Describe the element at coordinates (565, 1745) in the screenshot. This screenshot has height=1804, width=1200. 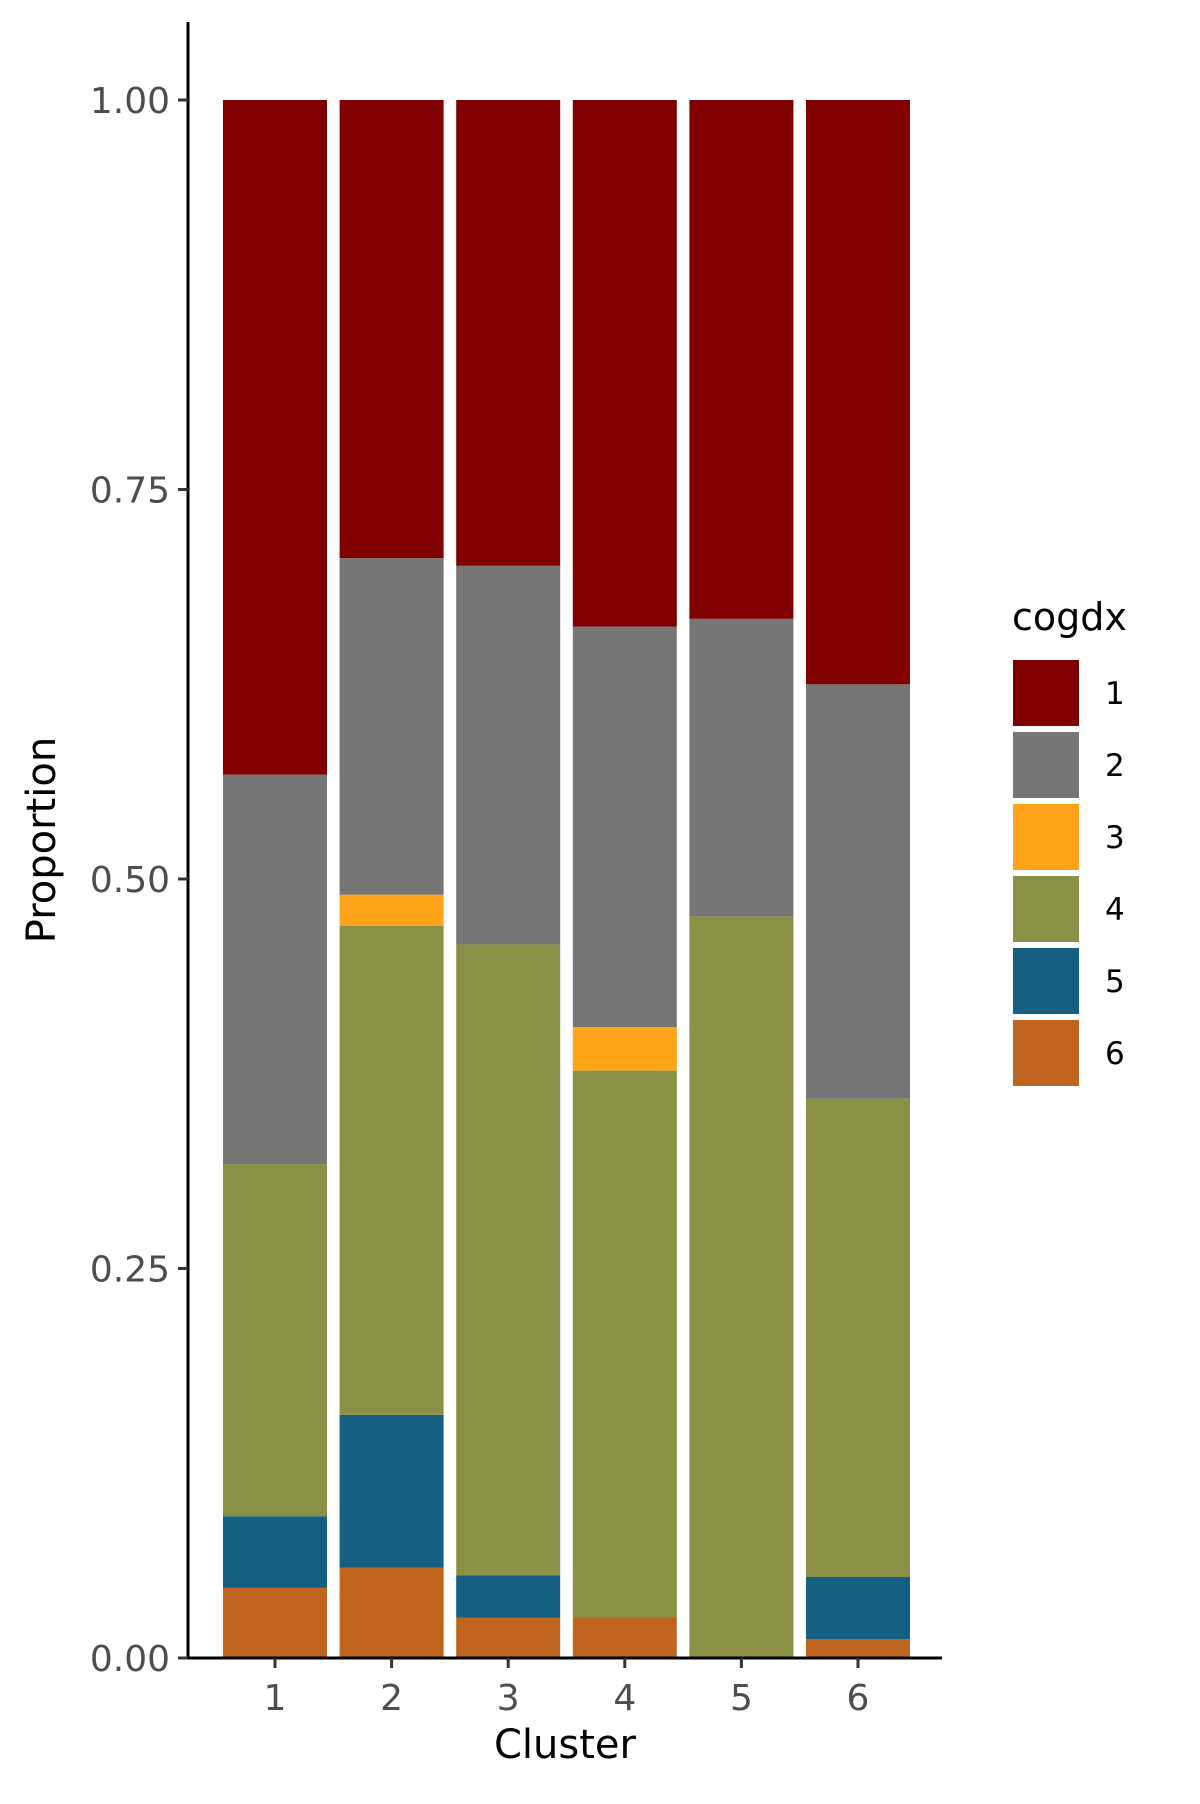
I see `x-axis-title: Cluster` at that location.